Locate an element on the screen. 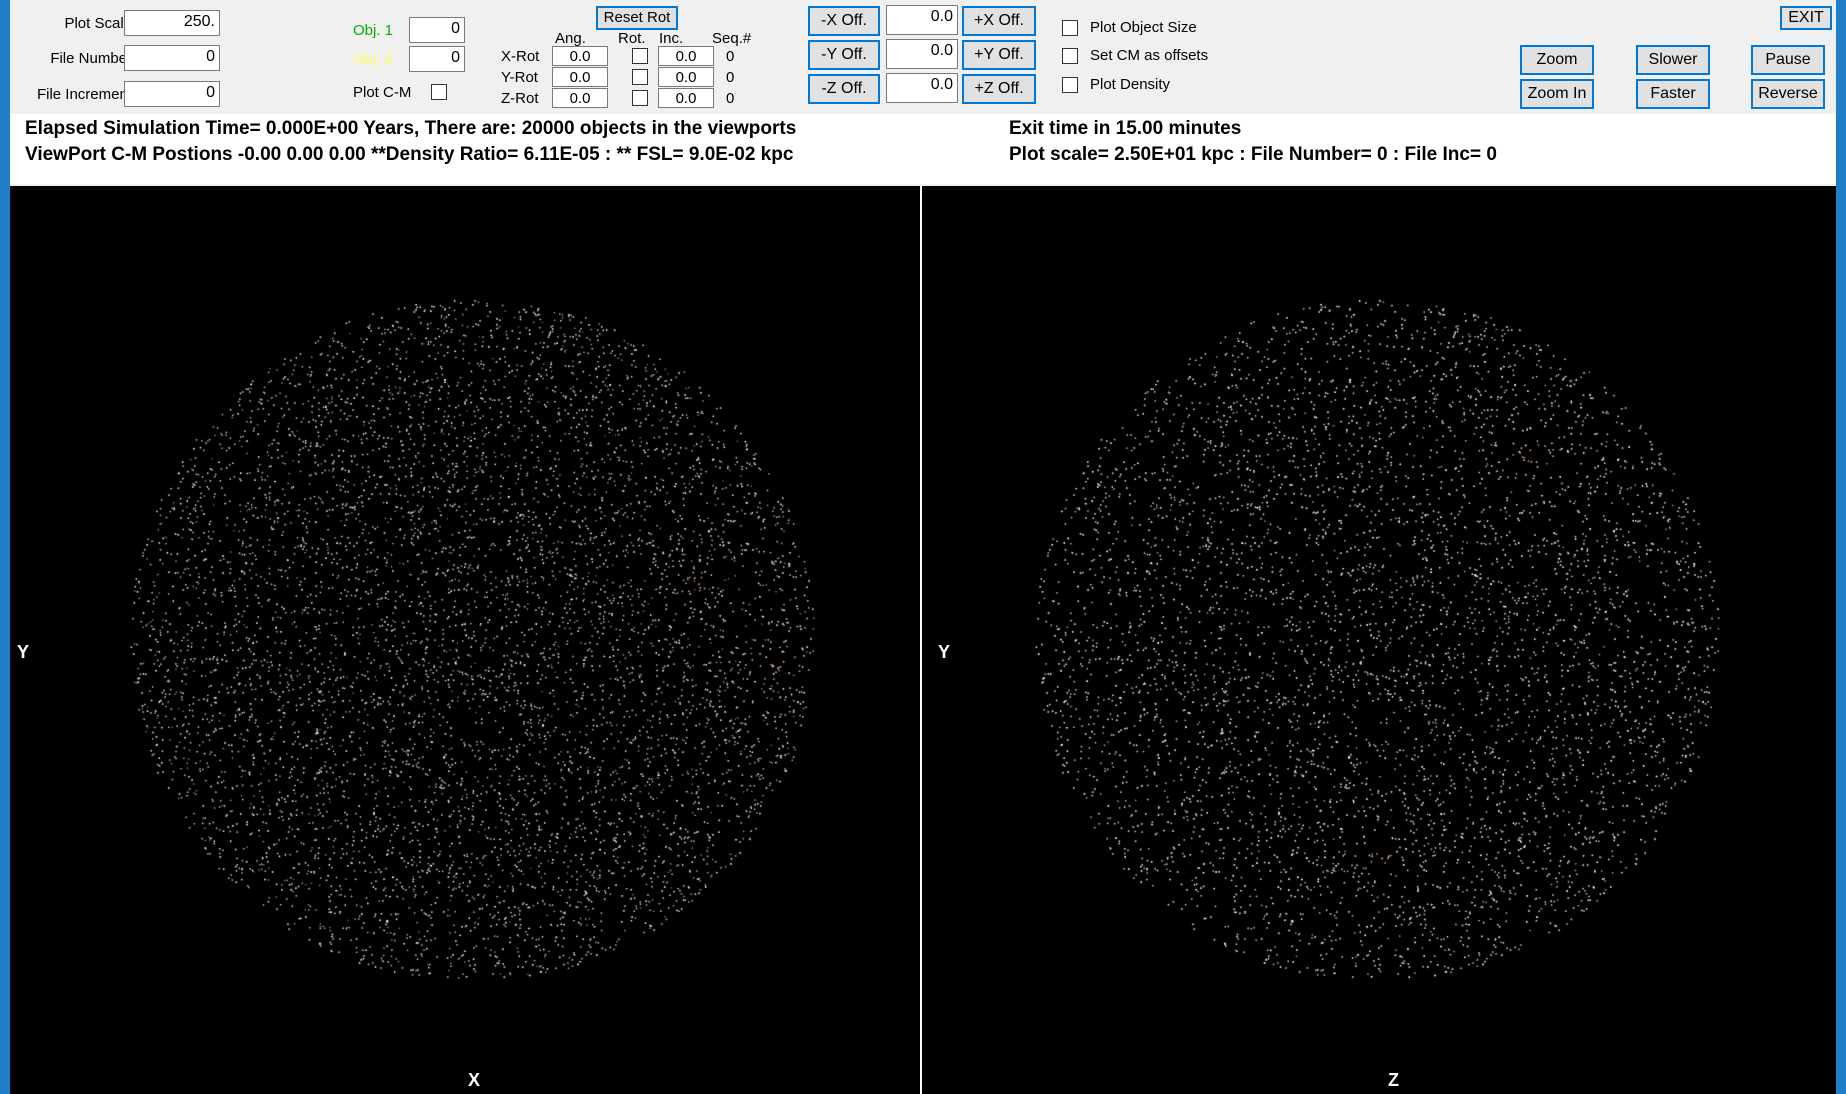 The image size is (1846, 1094). exit-time-text: Exit time in 15.00 minutes is located at coordinates (1125, 128).